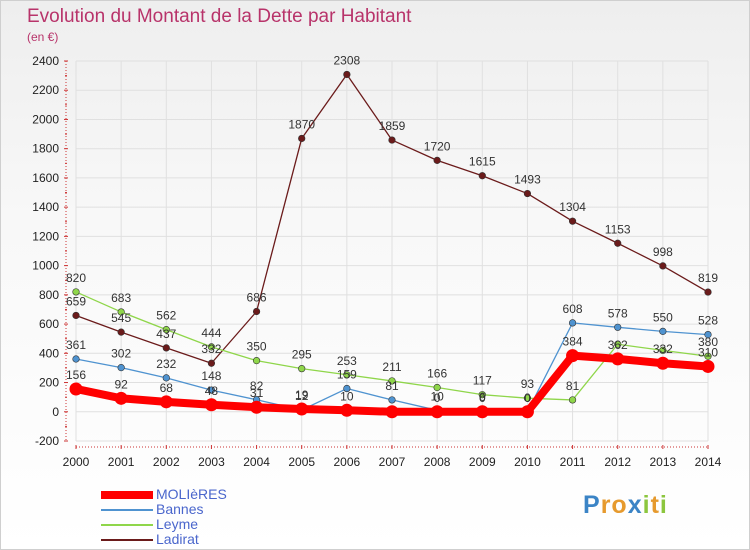 The height and width of the screenshot is (550, 750). I want to click on x-tick-label: 2012, so click(617, 462).